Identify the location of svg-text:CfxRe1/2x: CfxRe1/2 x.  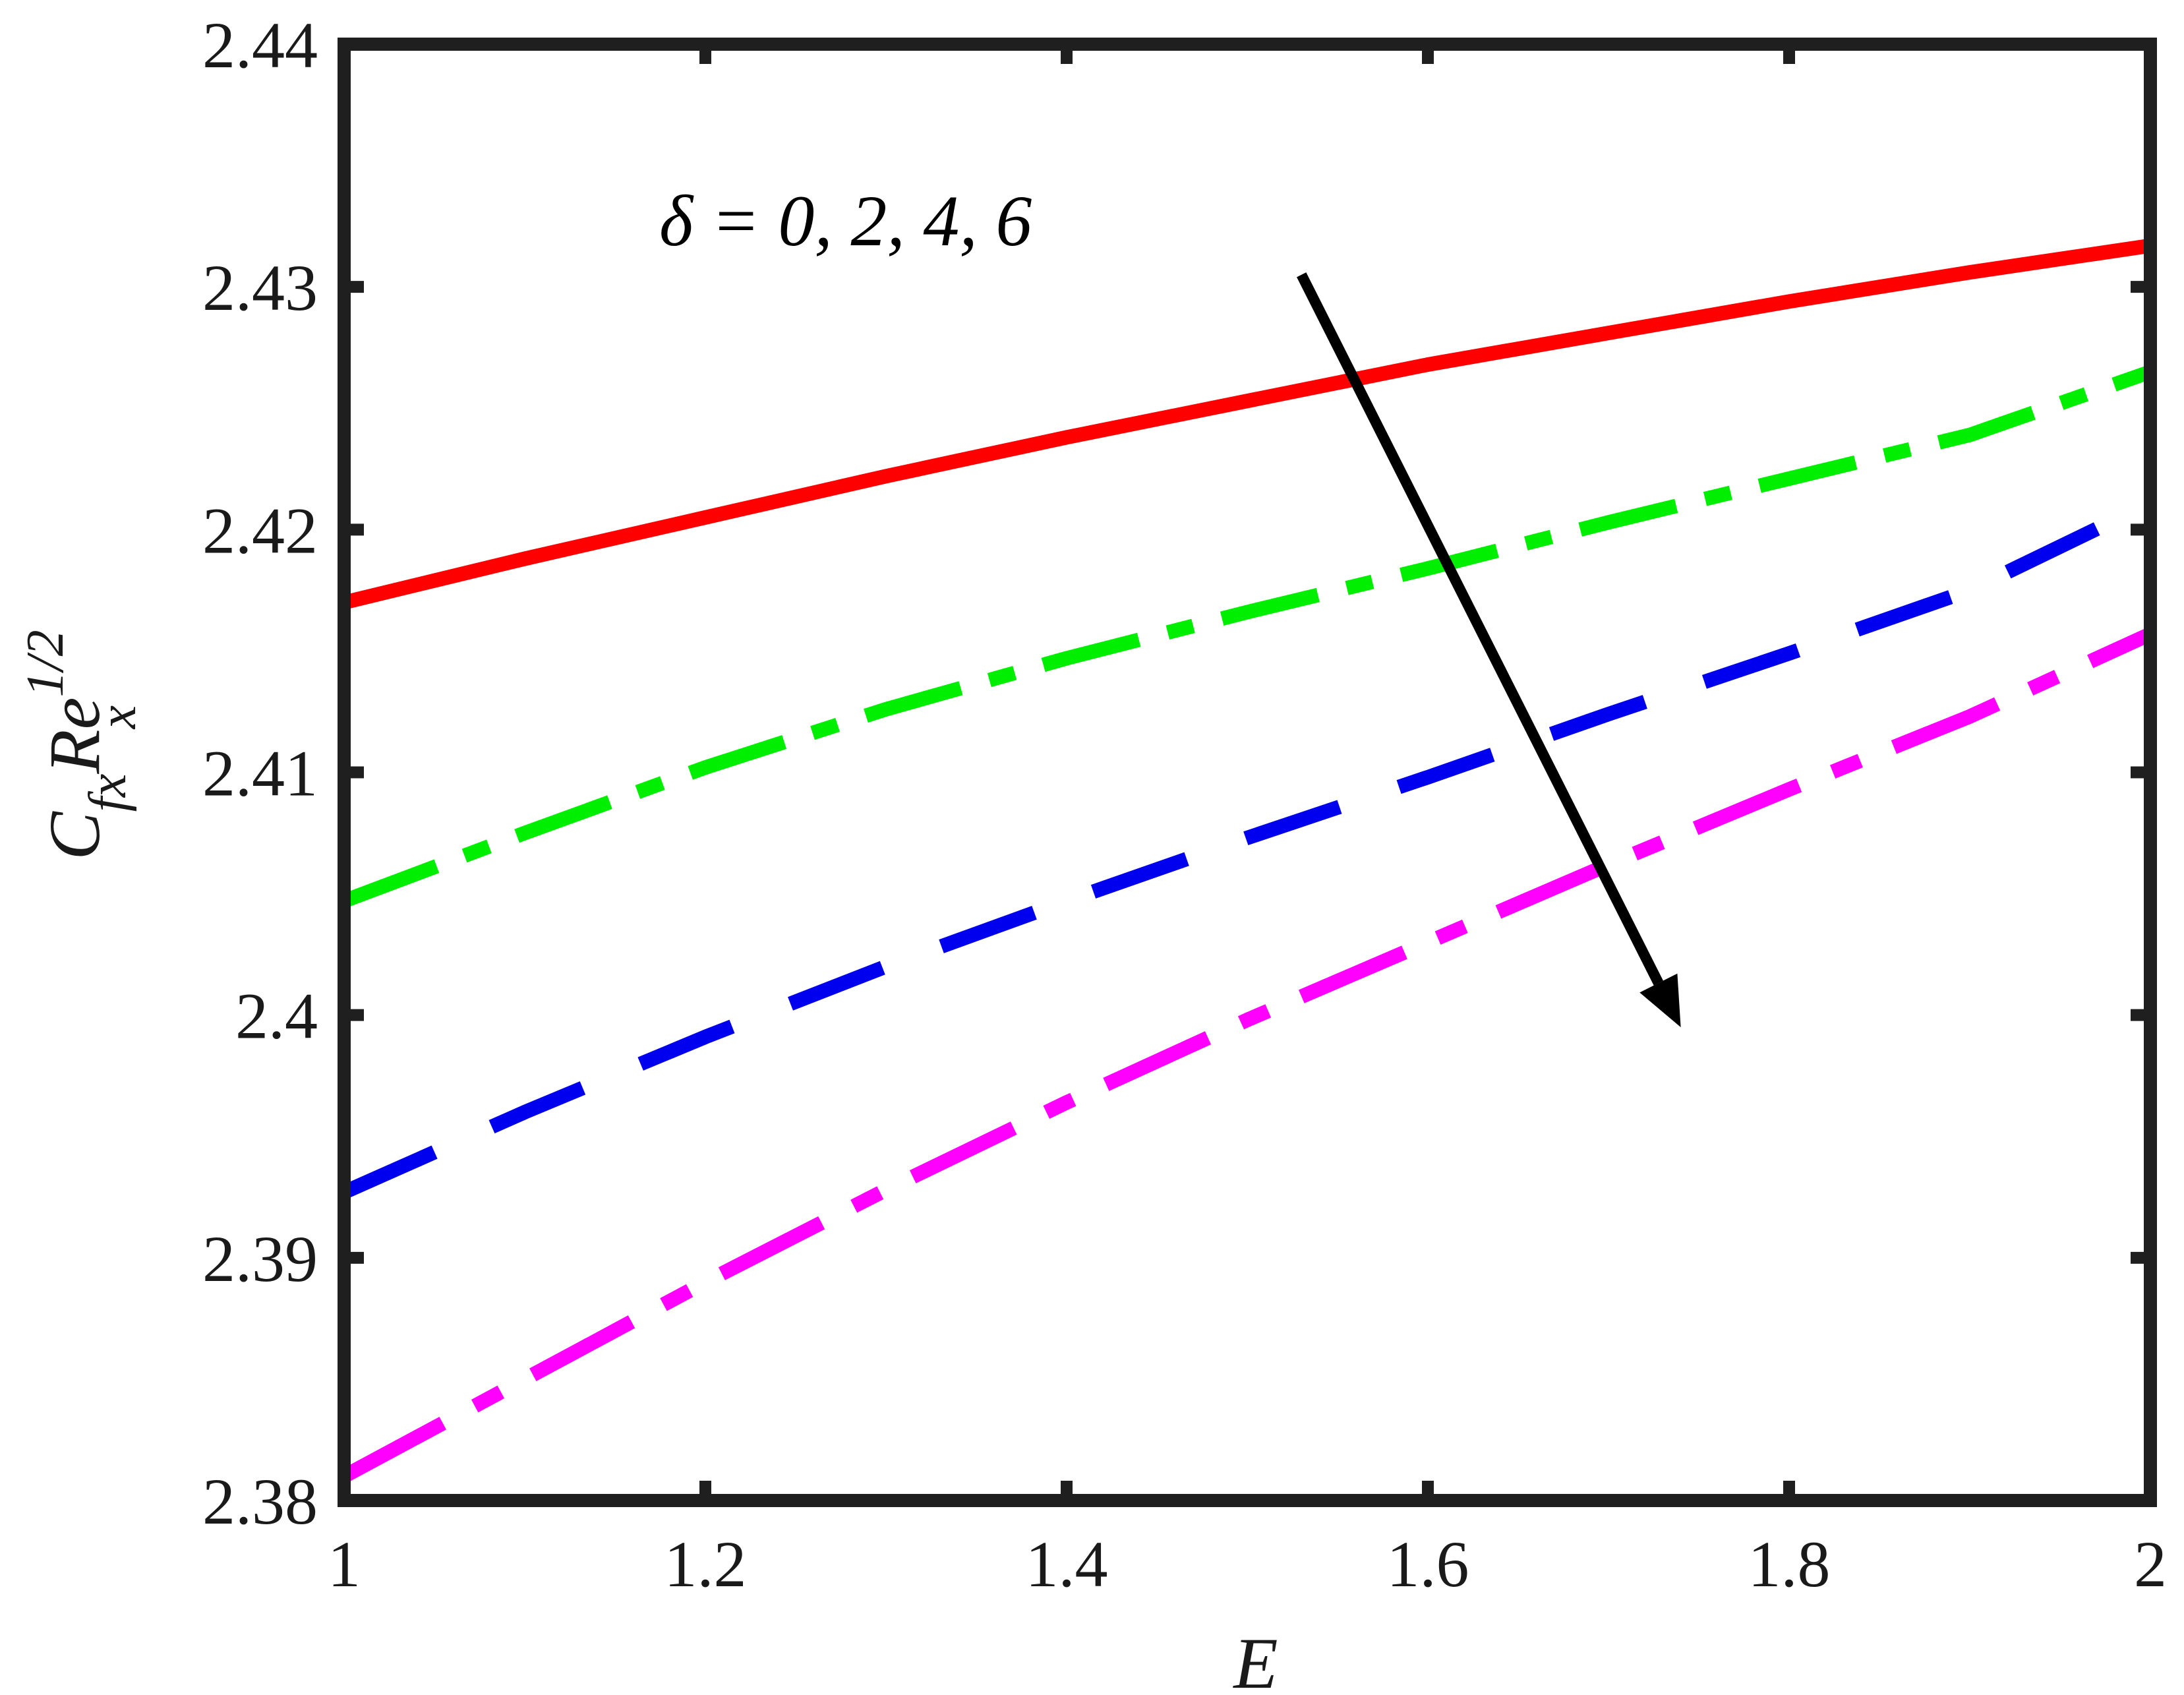
(81, 745).